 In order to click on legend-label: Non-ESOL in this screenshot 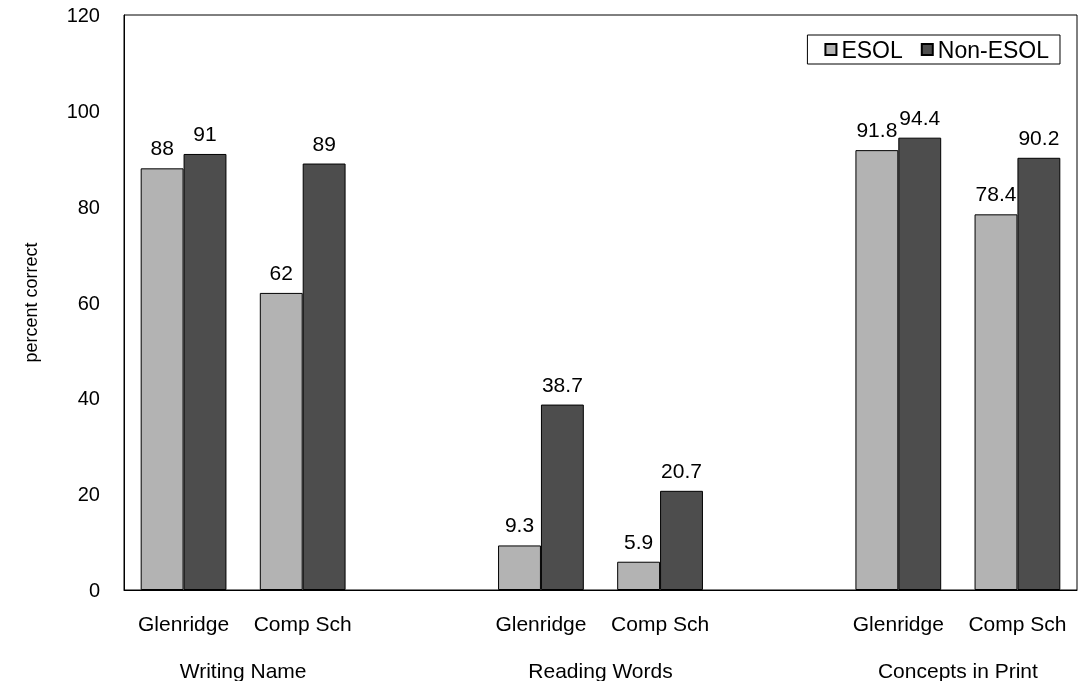, I will do `click(993, 49)`.